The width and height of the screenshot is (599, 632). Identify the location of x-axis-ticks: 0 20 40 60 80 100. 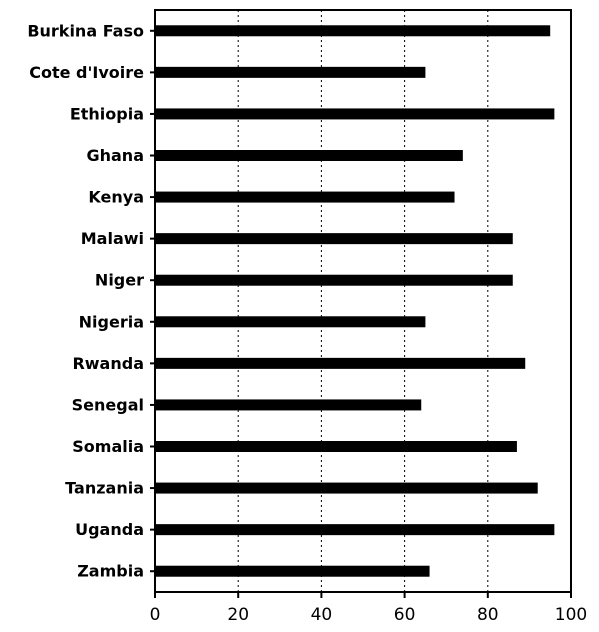
(368, 608).